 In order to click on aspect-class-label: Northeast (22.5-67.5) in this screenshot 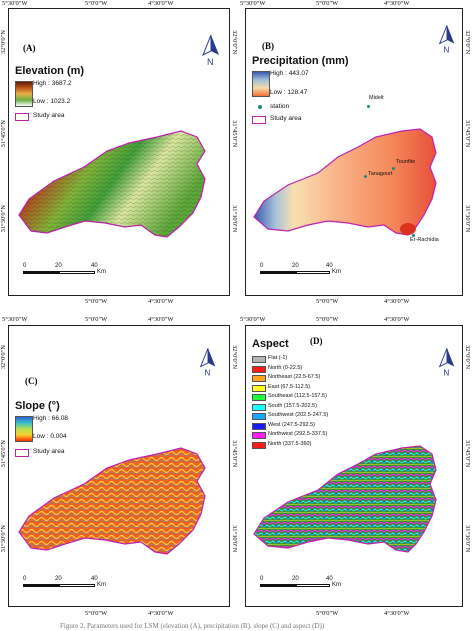, I will do `click(294, 377)`.